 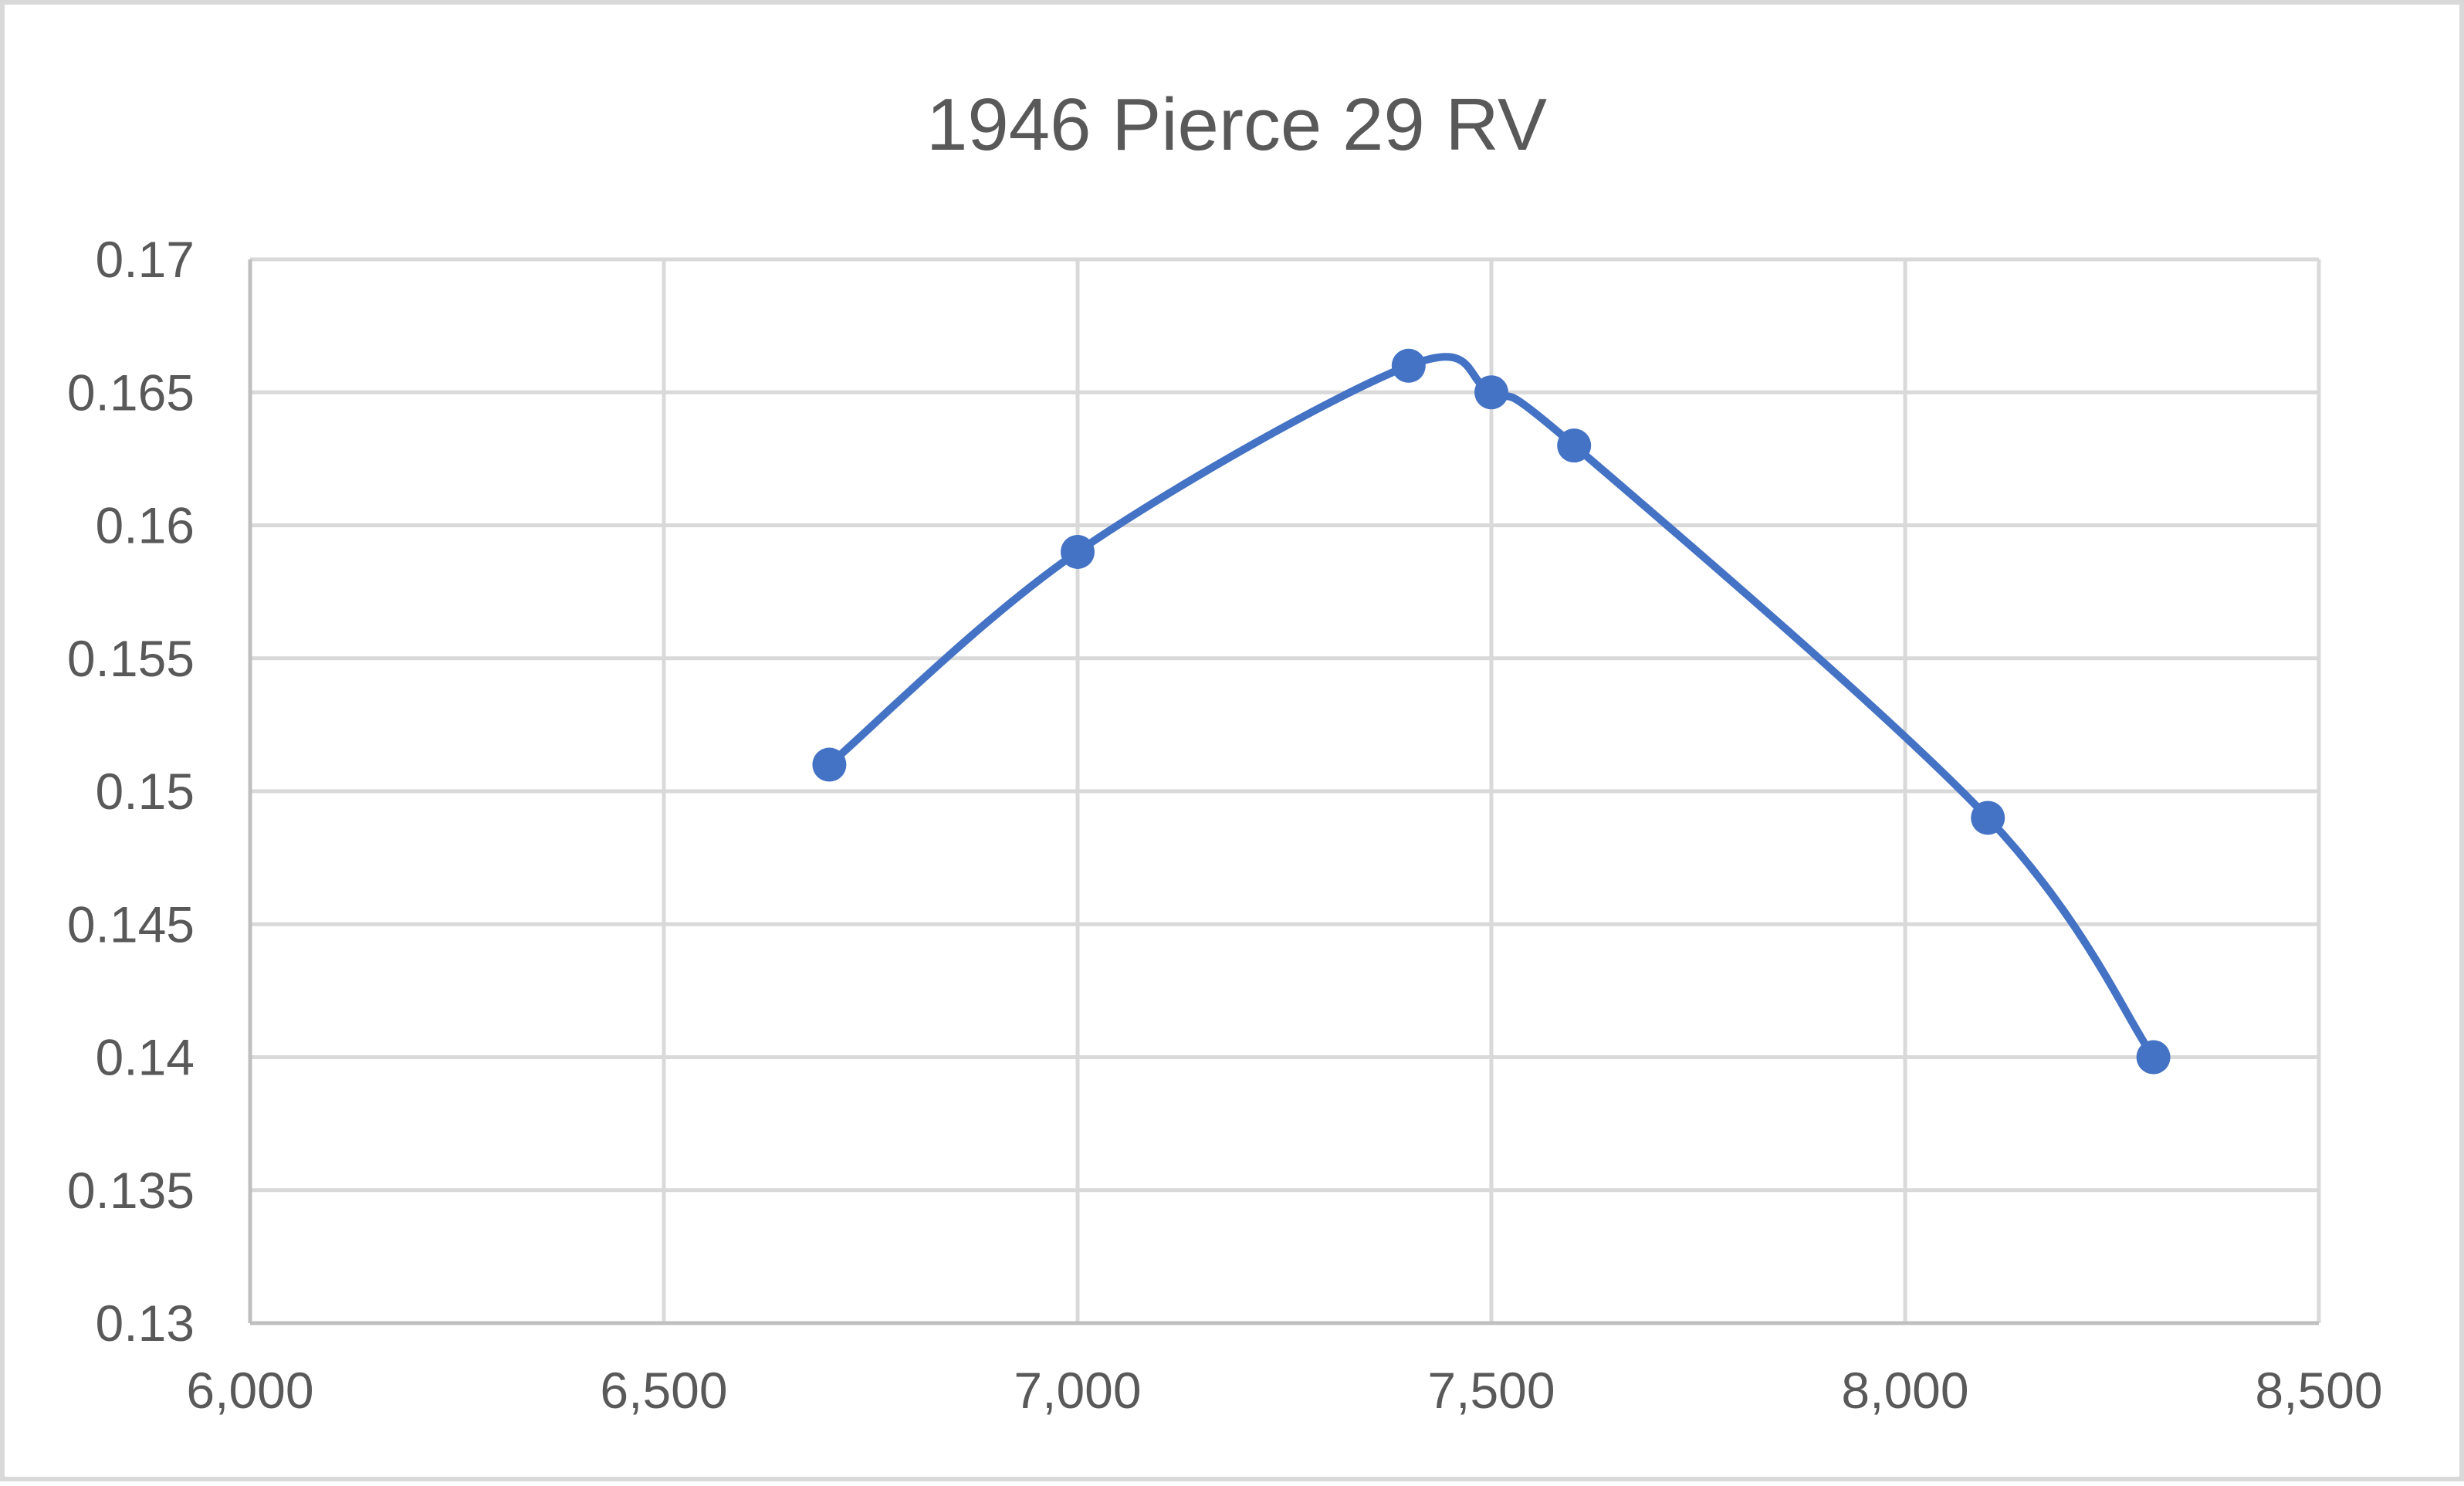 I want to click on x-tick-label: 7,500, so click(x=1491, y=1390).